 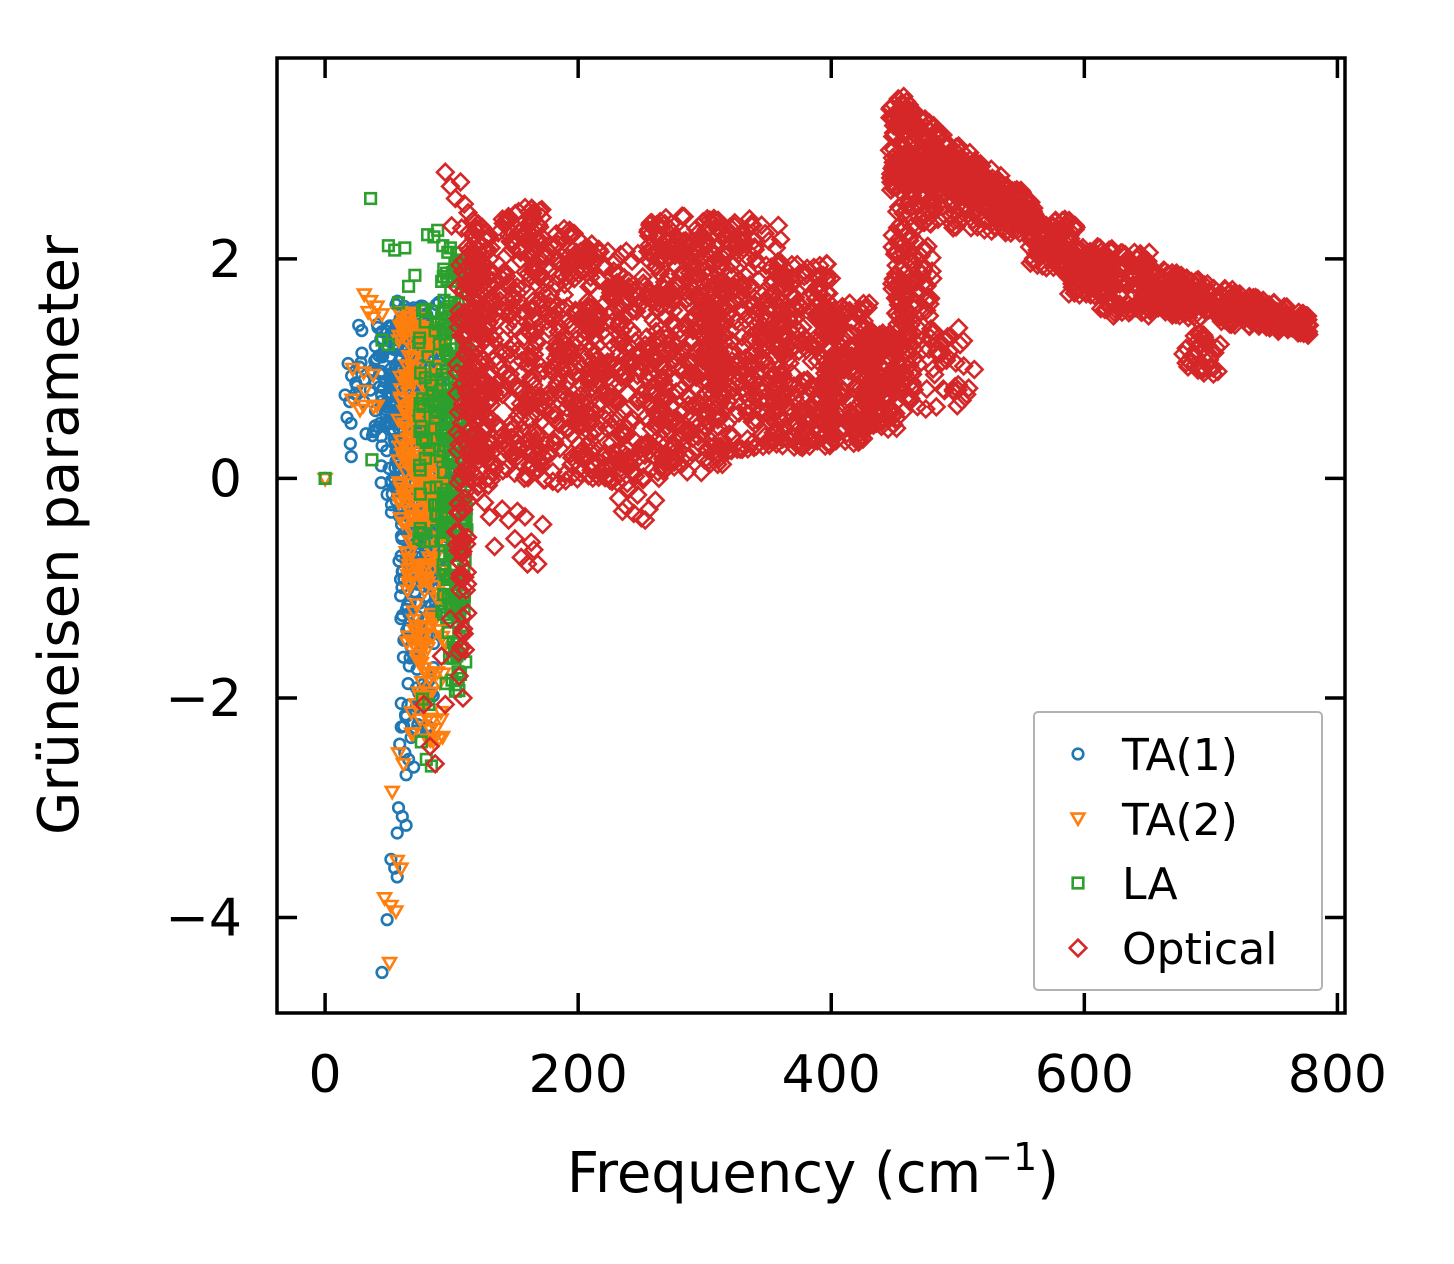 What do you see at coordinates (1150, 884) in the screenshot?
I see `legend-label-la: LA` at bounding box center [1150, 884].